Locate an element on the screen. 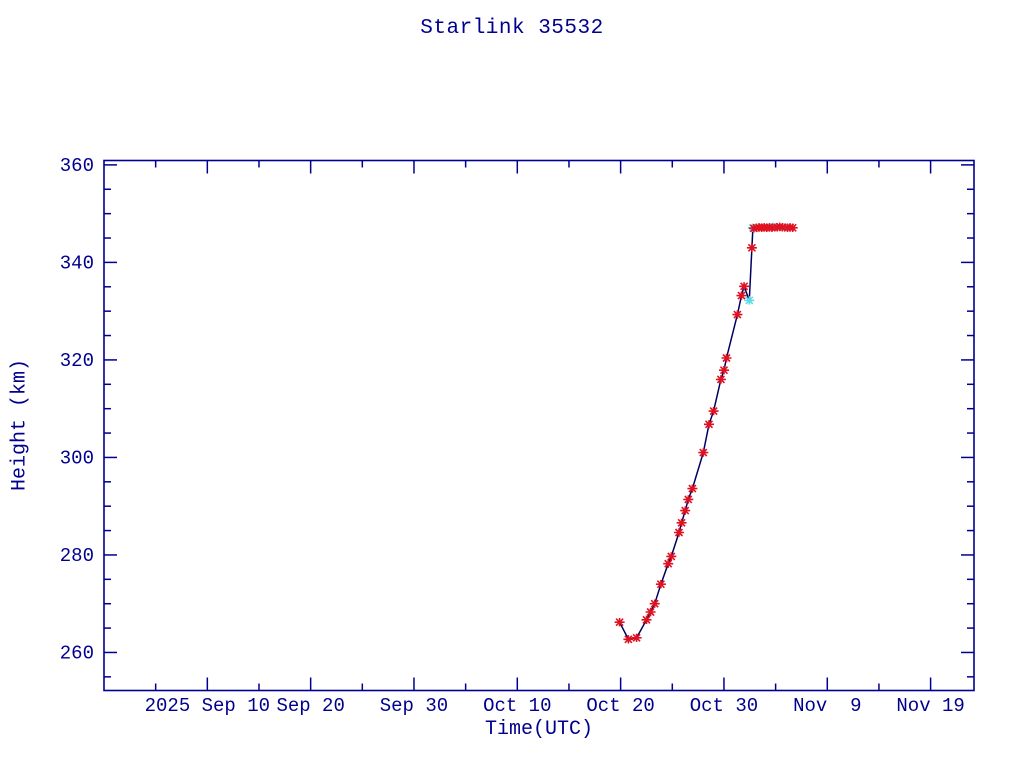 Image resolution: width=1024 pixels, height=768 pixels. y-tick-label: 260 is located at coordinates (77, 653).